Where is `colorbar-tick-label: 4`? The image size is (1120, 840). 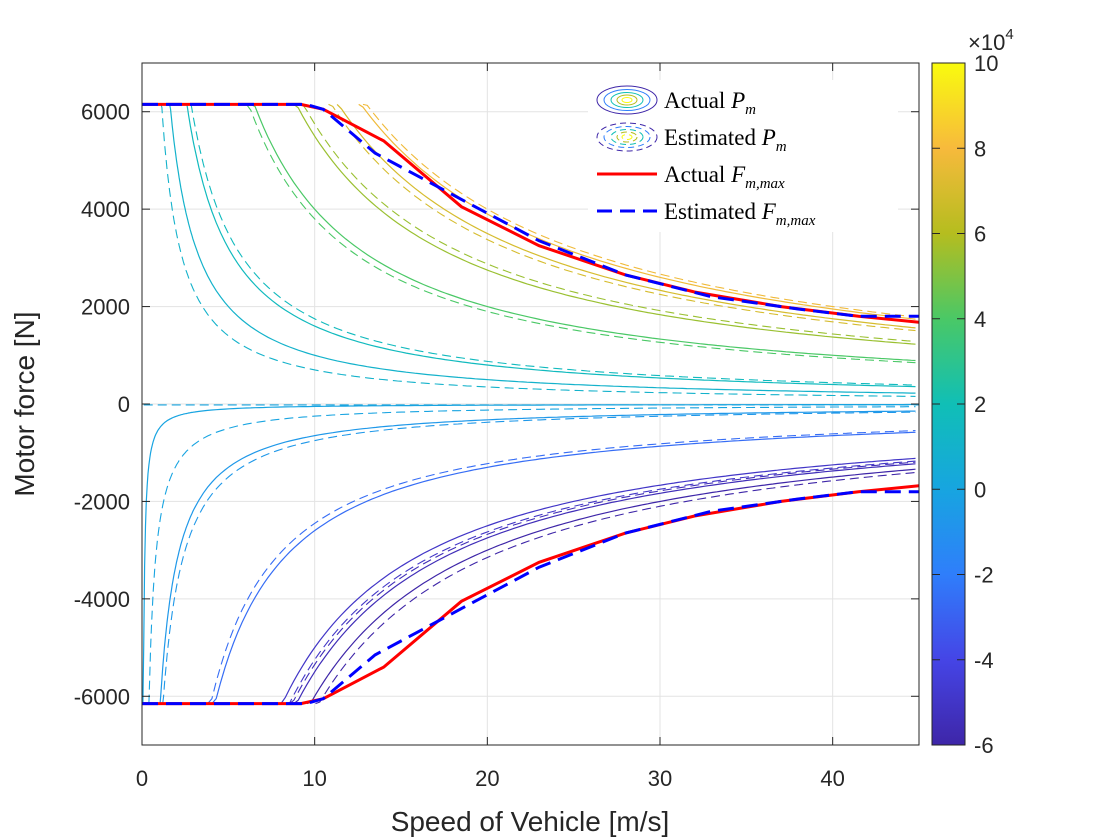
colorbar-tick-label: 4 is located at coordinates (980, 319).